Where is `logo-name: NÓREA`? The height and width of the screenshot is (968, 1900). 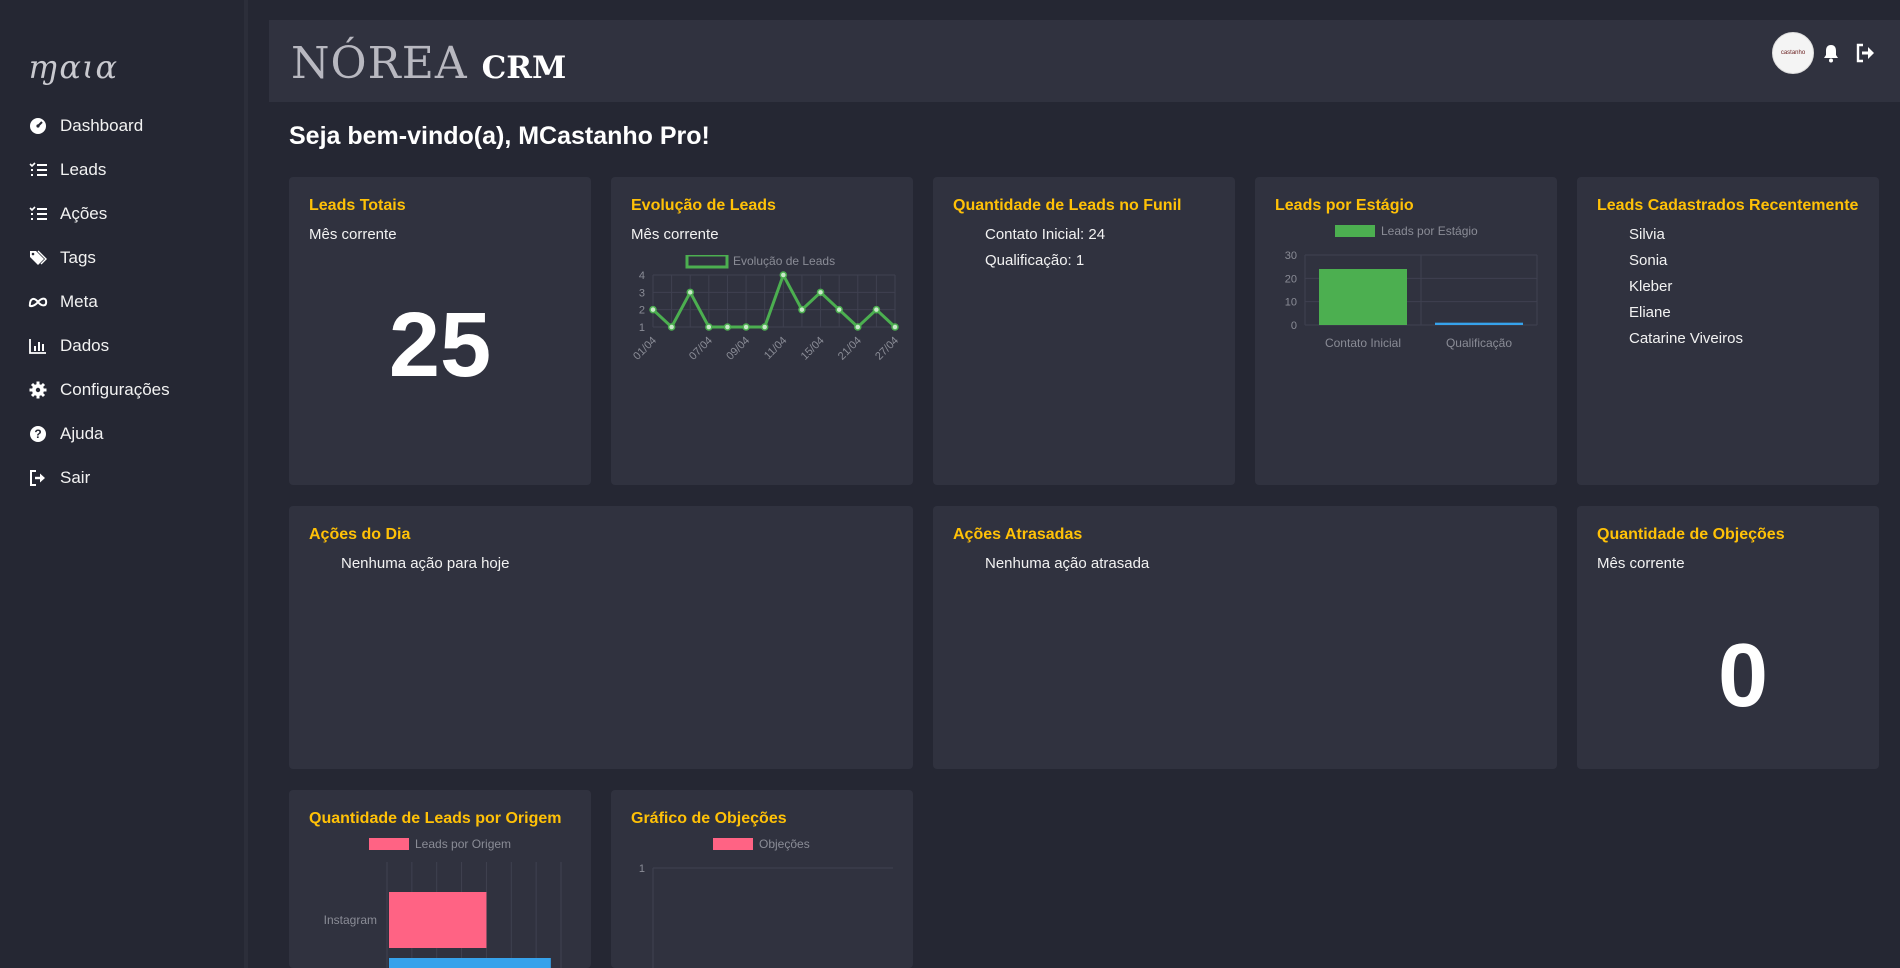
logo-name: NÓREA is located at coordinates (379, 63).